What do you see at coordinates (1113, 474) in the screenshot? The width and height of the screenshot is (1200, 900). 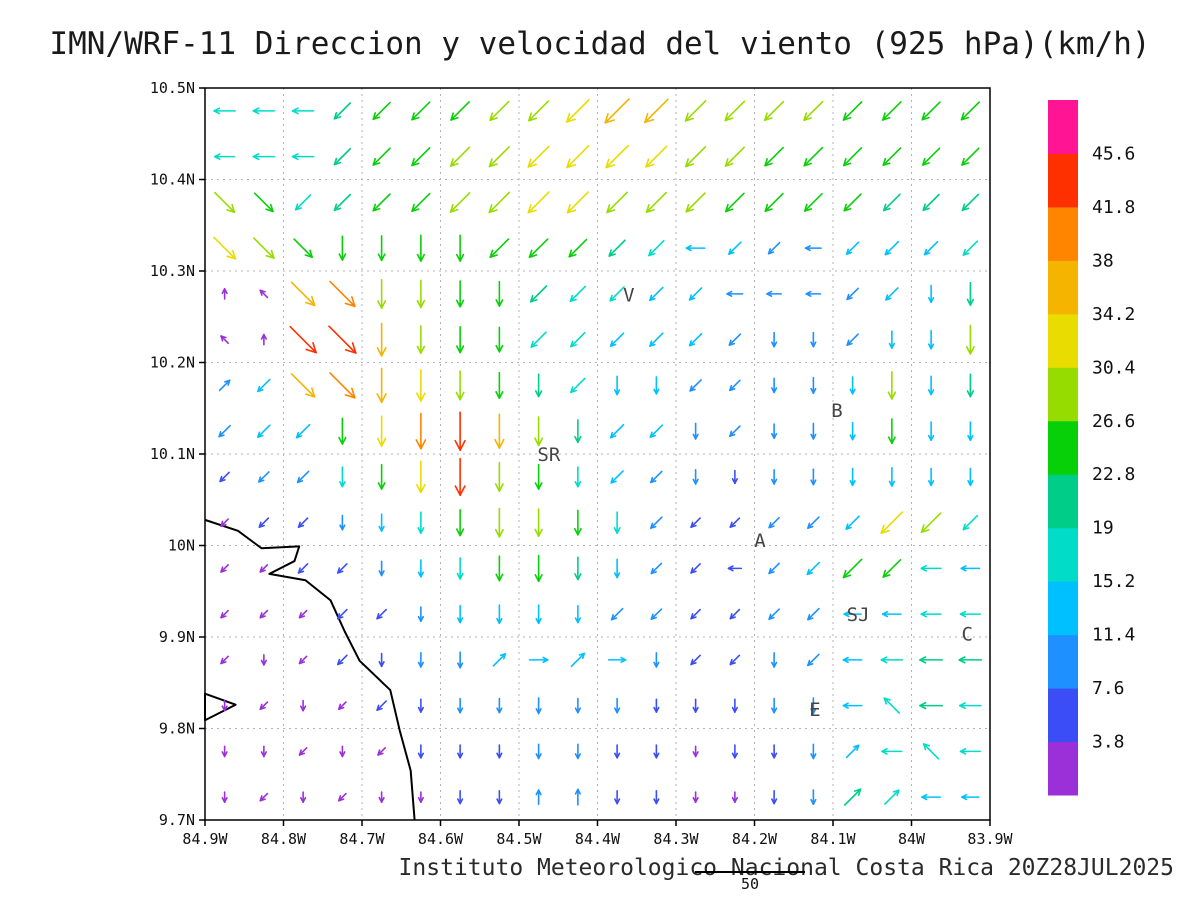 I see `colorbar-label: 22.8` at bounding box center [1113, 474].